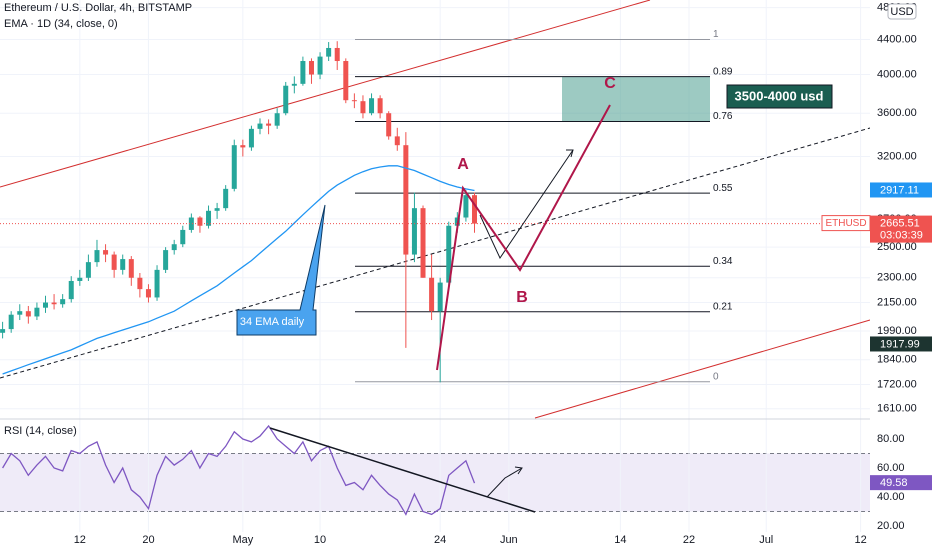  I want to click on target-label: 3500-4000 usd, so click(779, 95).